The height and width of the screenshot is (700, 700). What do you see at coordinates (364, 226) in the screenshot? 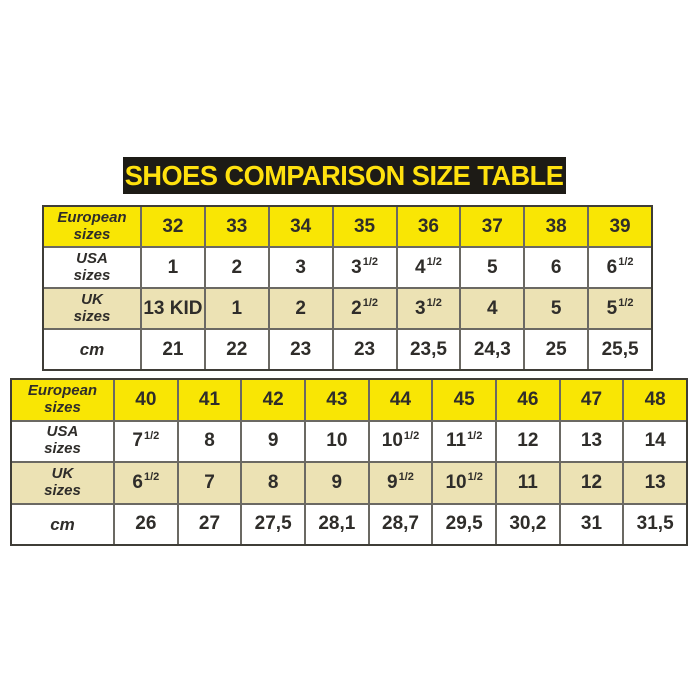
I see `table-cell-euro: 35` at bounding box center [364, 226].